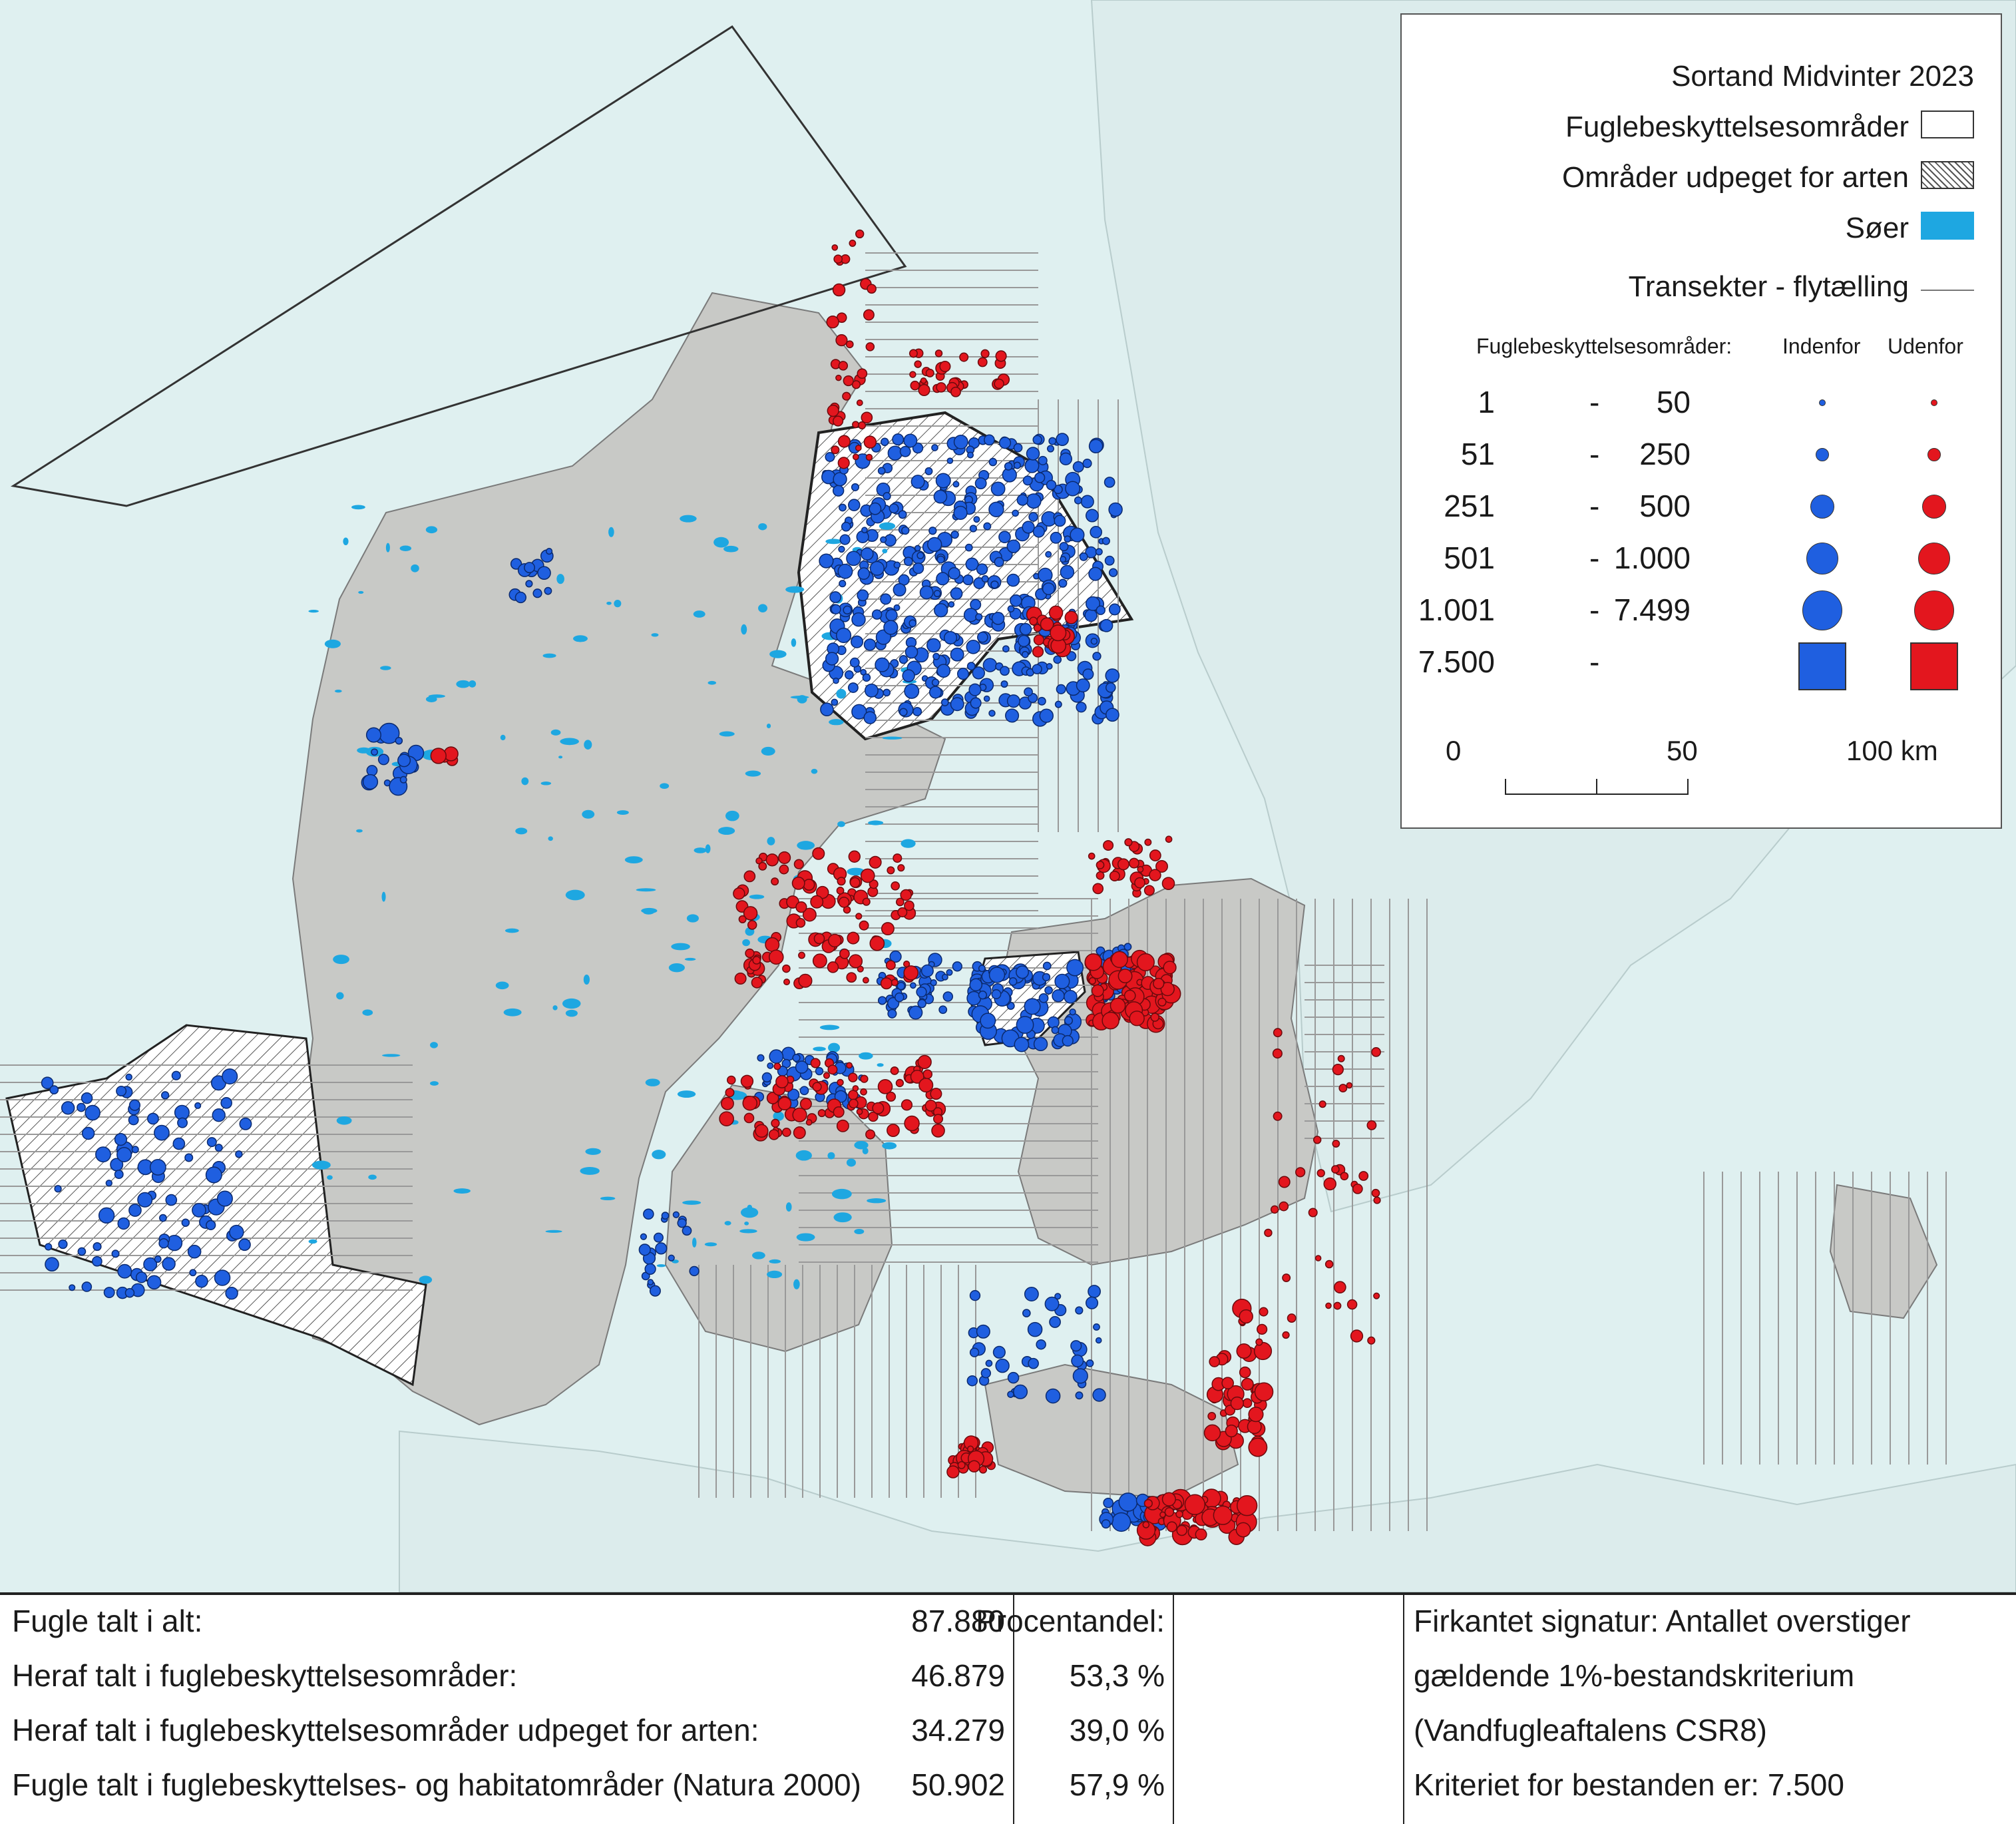 Image resolution: width=2016 pixels, height=1824 pixels. I want to click on legend-swatch-species, so click(1948, 175).